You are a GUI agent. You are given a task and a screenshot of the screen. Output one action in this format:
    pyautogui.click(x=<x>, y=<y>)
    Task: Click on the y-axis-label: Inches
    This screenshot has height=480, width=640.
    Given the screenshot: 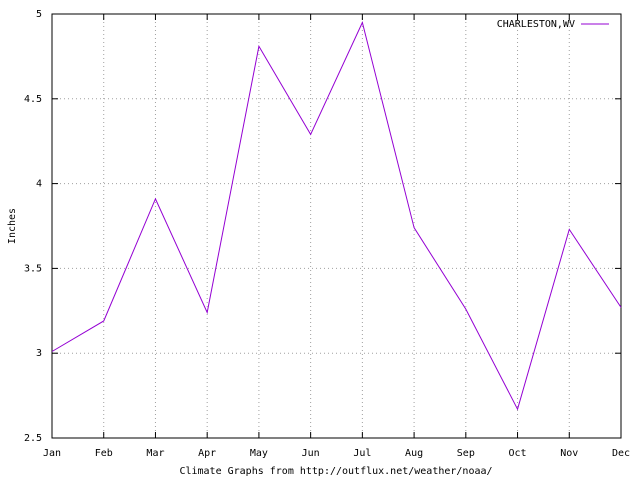 What is the action you would take?
    pyautogui.click(x=12, y=226)
    